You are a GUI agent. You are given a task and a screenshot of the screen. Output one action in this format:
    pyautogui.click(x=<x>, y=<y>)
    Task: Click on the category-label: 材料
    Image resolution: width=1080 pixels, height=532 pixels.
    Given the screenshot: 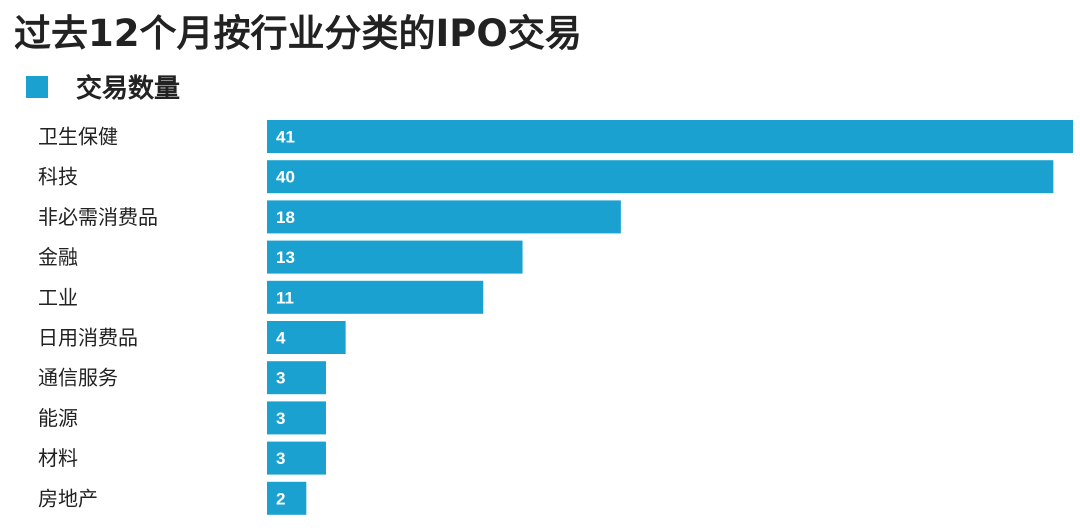 What is the action you would take?
    pyautogui.click(x=58, y=458)
    